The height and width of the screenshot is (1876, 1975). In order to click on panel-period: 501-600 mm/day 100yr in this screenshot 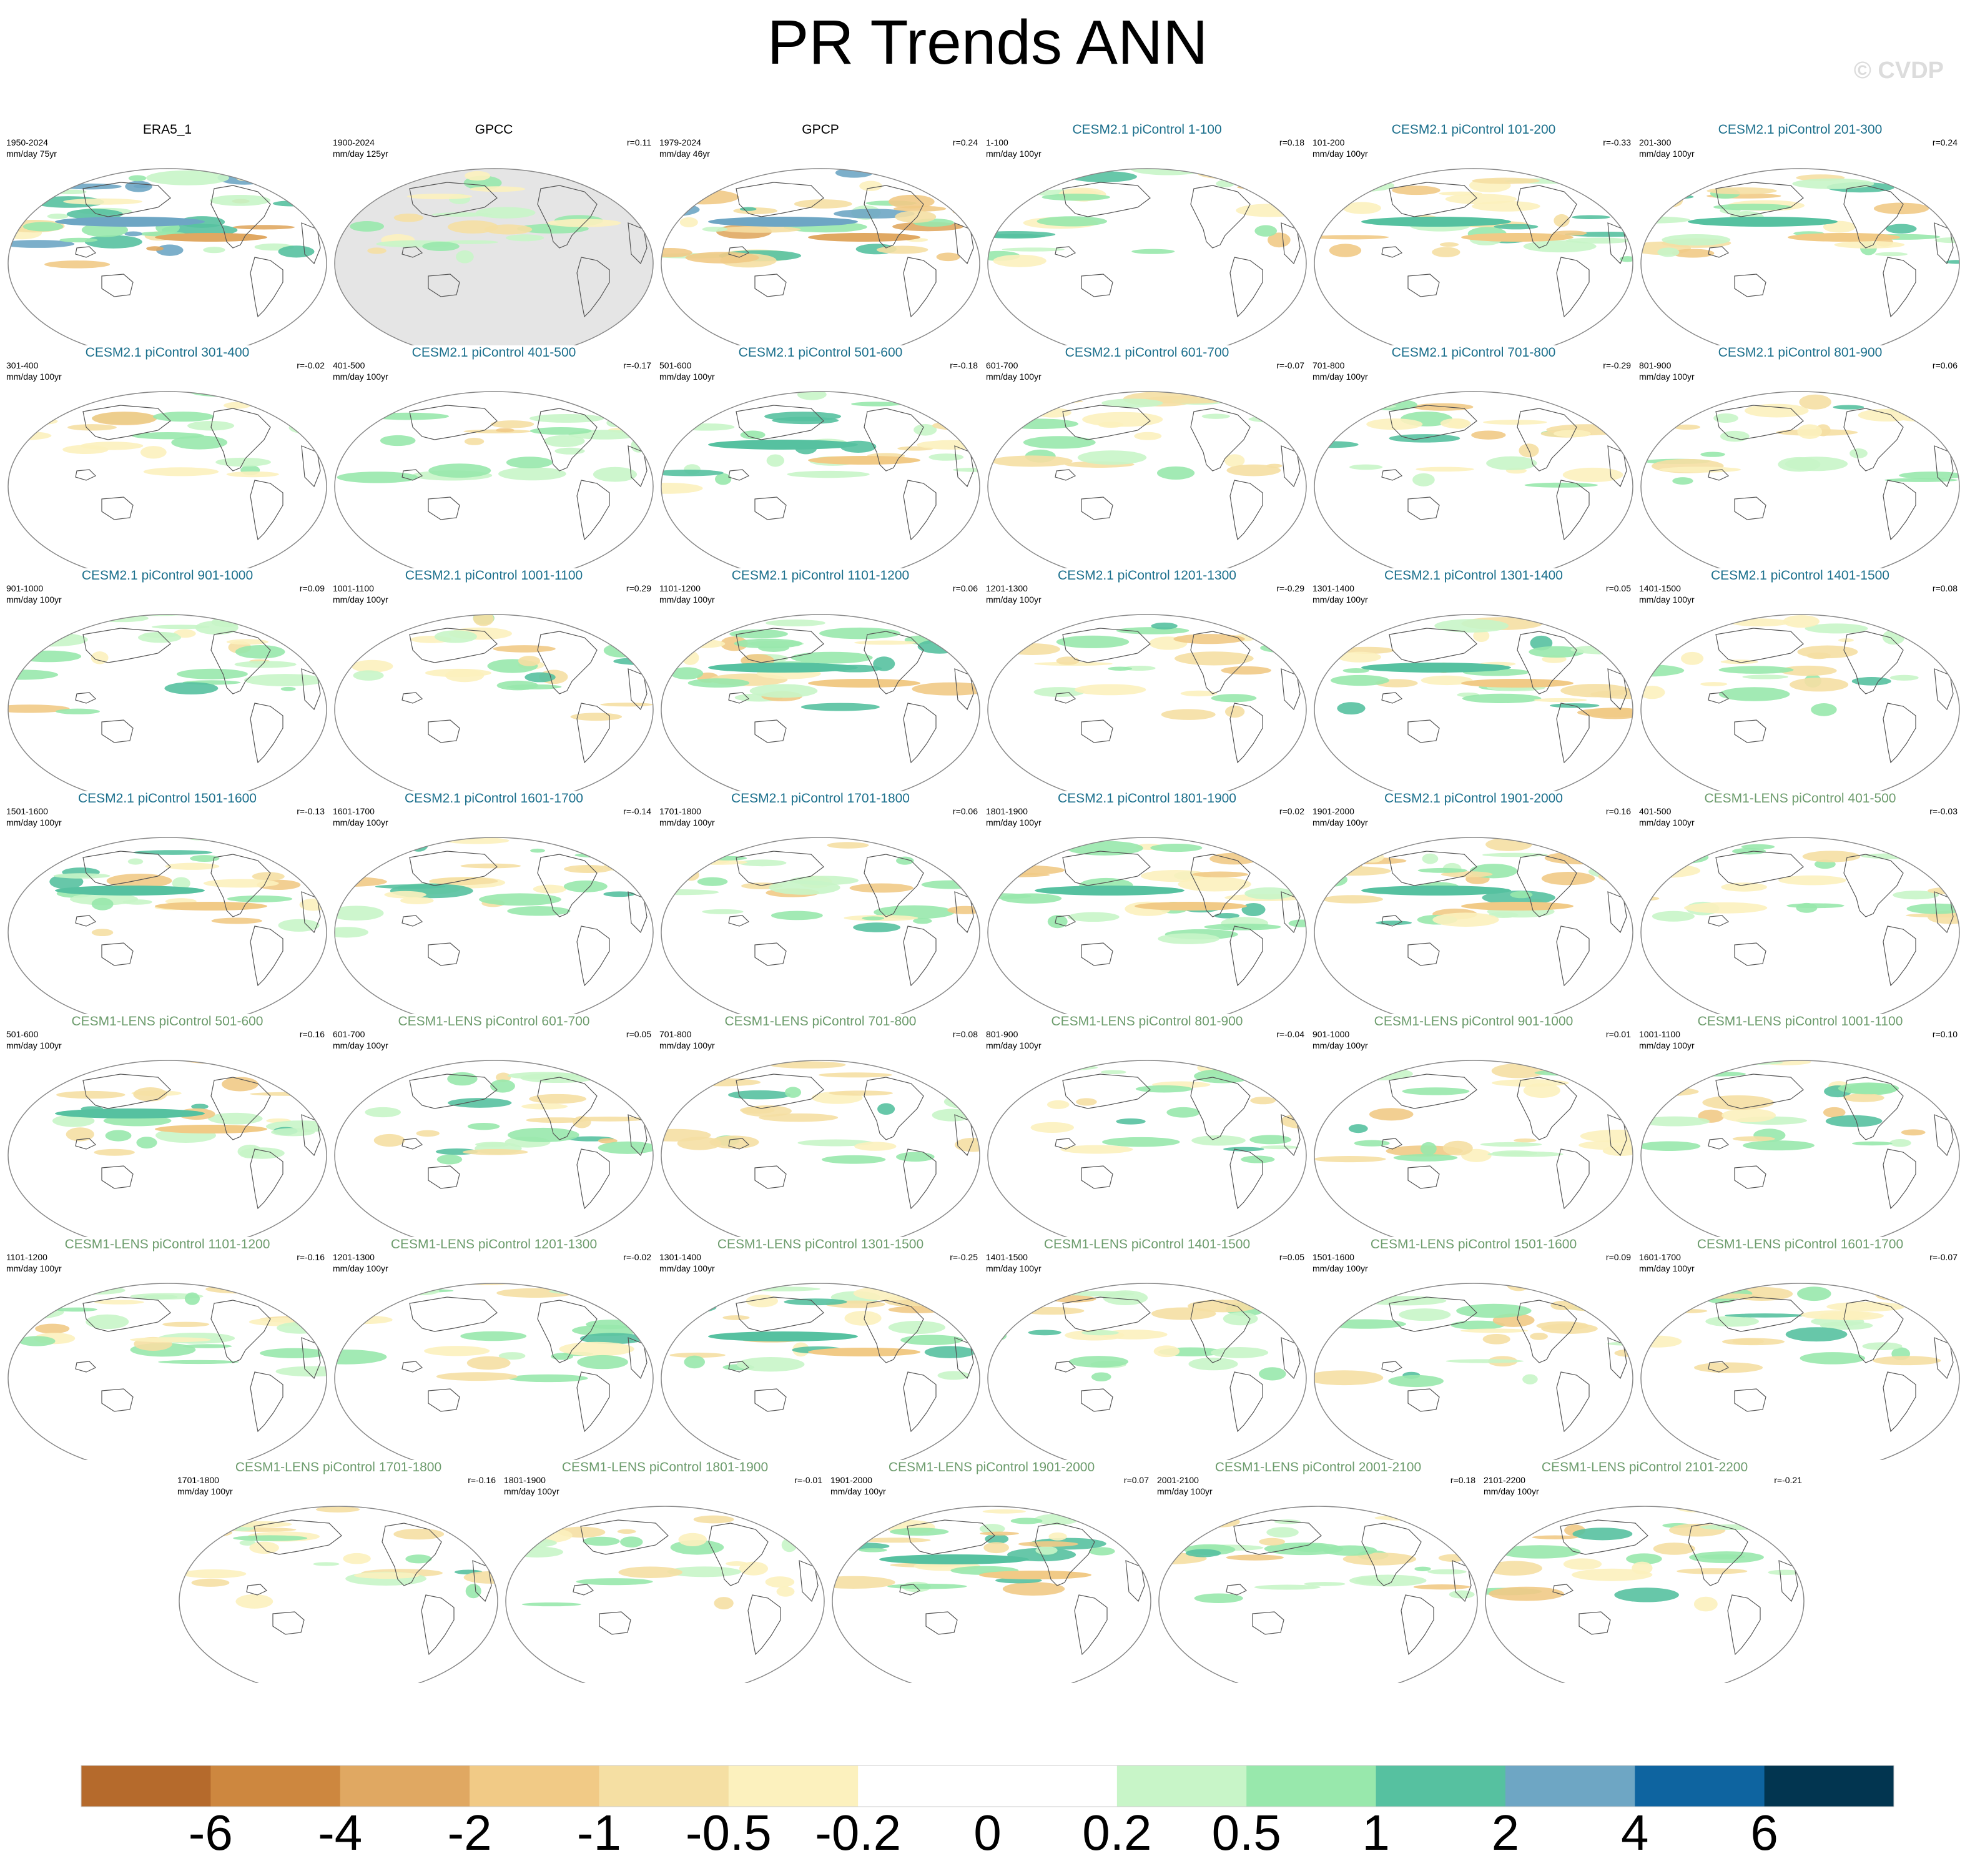, I will do `click(687, 371)`.